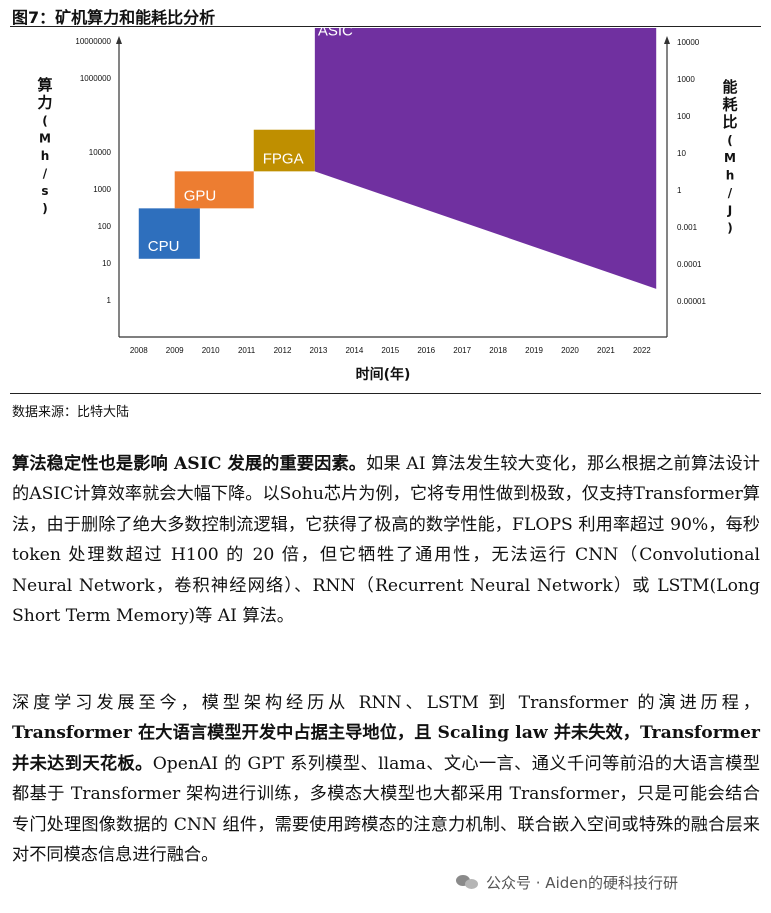  I want to click on y-right-tick-label: 10, so click(681, 153).